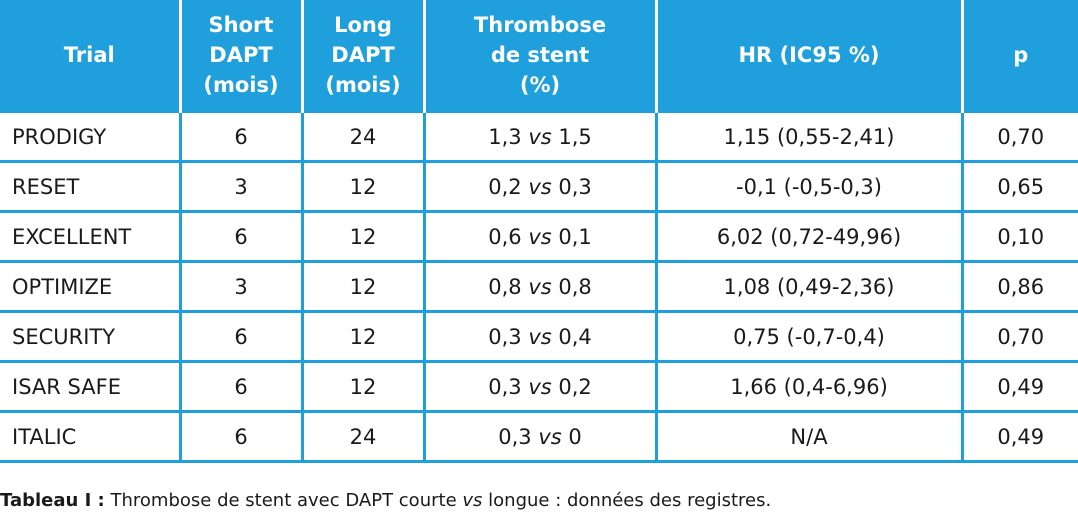 Image resolution: width=1078 pixels, height=516 pixels. What do you see at coordinates (808, 237) in the screenshot?
I see `cell-hr: 6,02 (0,72-49,96)` at bounding box center [808, 237].